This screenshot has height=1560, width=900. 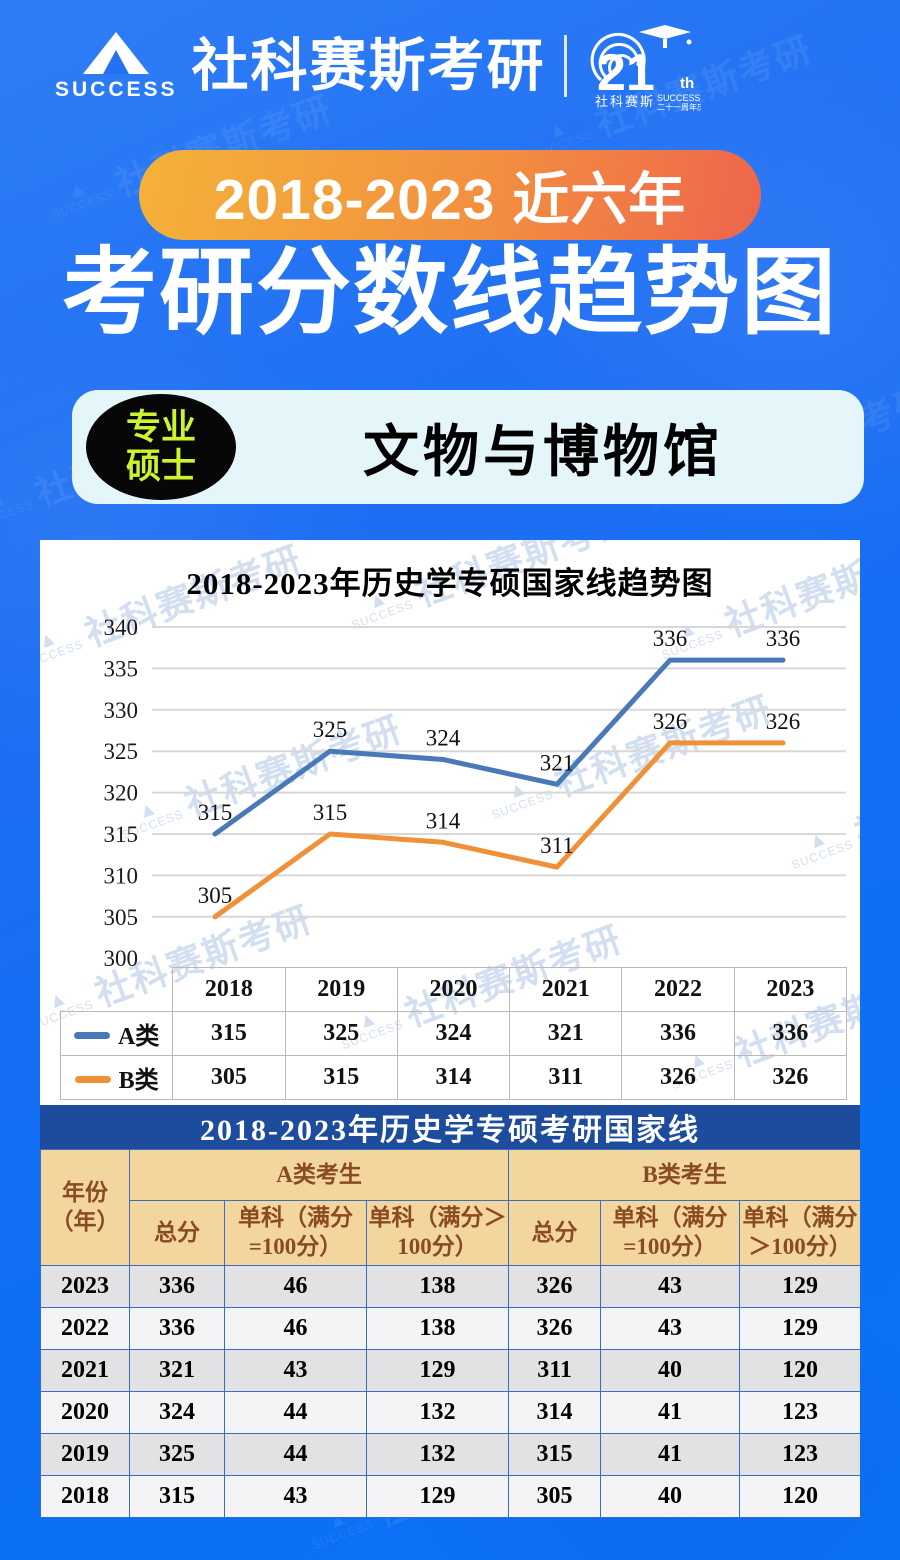 What do you see at coordinates (625, 101) in the screenshot?
I see `badge-sub-cn: 社科赛斯` at bounding box center [625, 101].